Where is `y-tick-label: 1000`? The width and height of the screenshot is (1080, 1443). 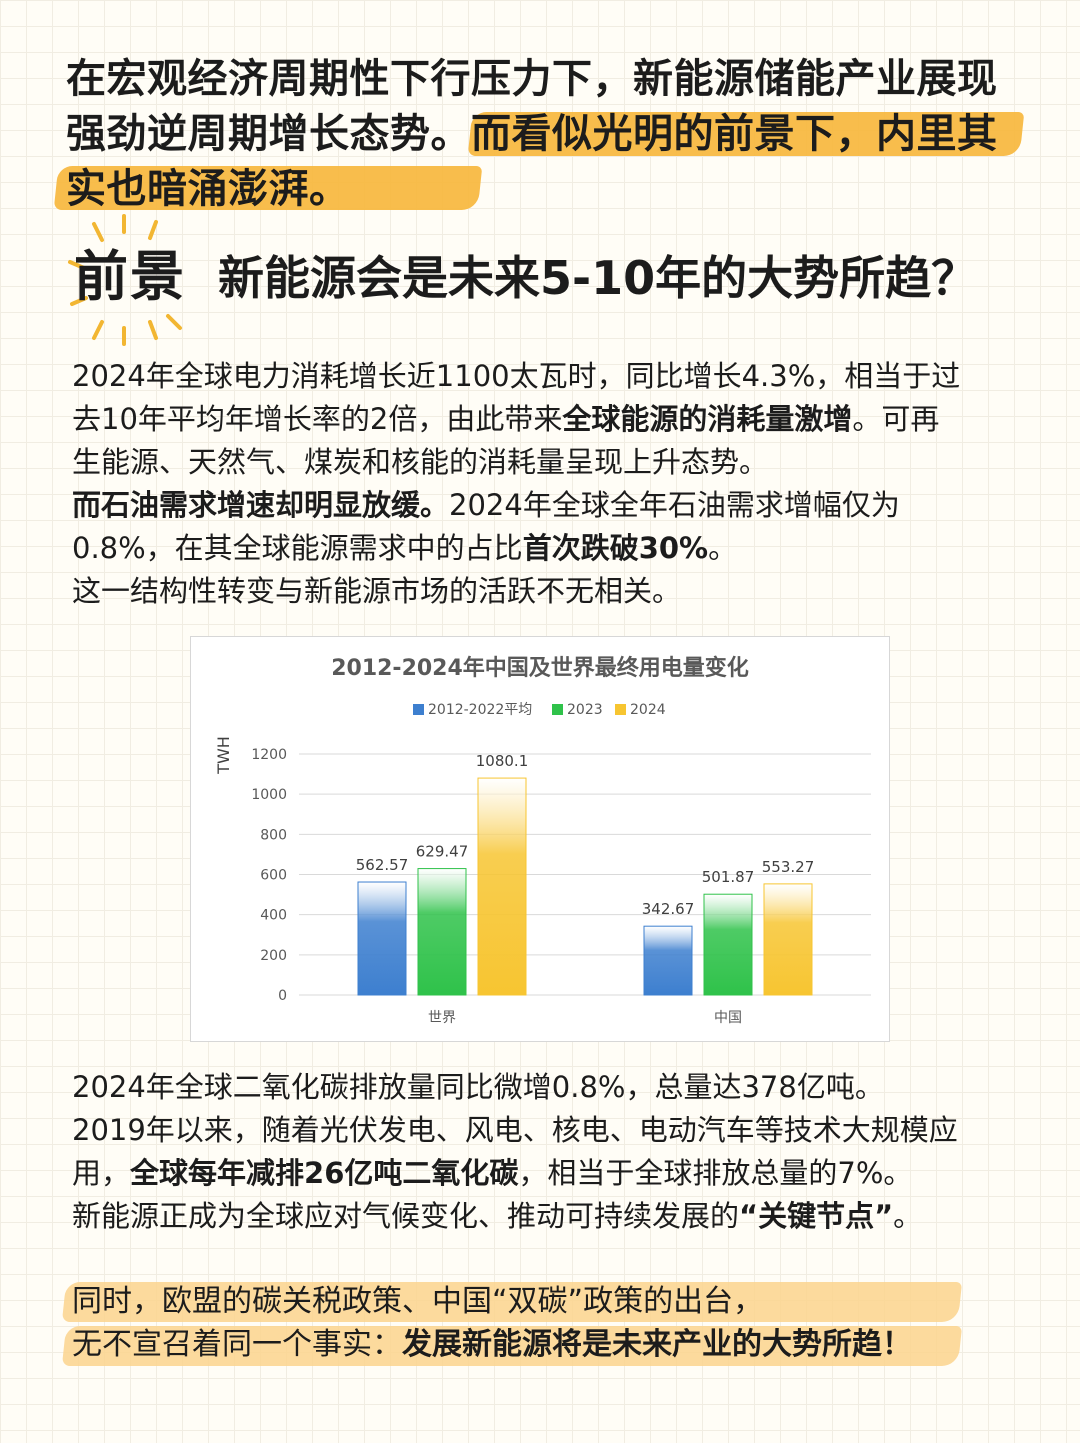 y-tick-label: 1000 is located at coordinates (269, 795).